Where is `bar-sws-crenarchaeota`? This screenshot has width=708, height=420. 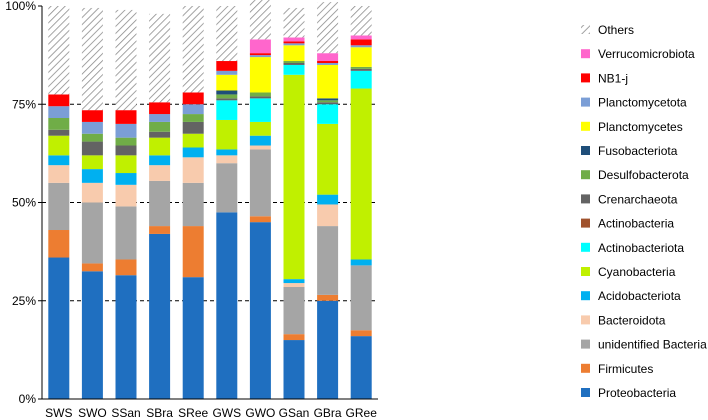 bar-sws-crenarchaeota is located at coordinates (59, 132).